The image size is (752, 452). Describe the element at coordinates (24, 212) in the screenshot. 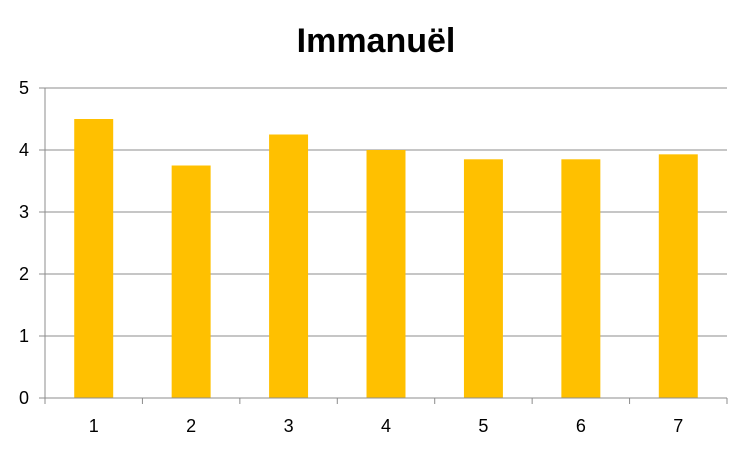

I see `y-tick-label: 3` at that location.